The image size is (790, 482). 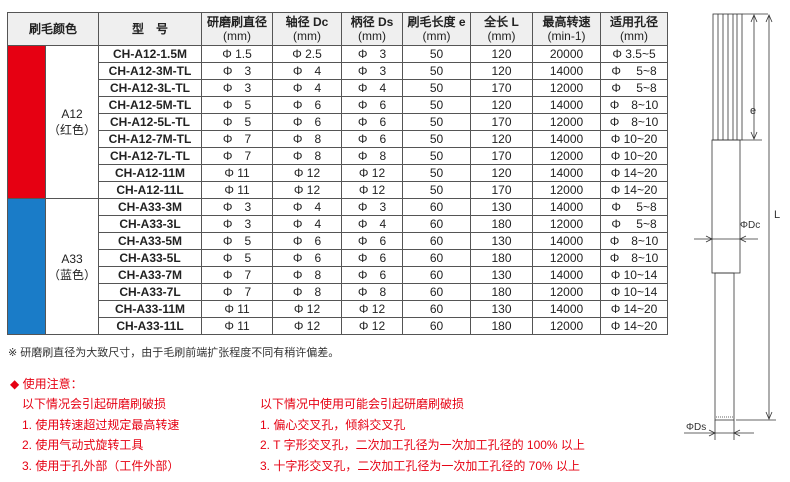 I want to click on caution-item: 2. T 字形交叉孔，二次加工孔径为一次加工孔径的 100% 以上, so click(x=422, y=445).